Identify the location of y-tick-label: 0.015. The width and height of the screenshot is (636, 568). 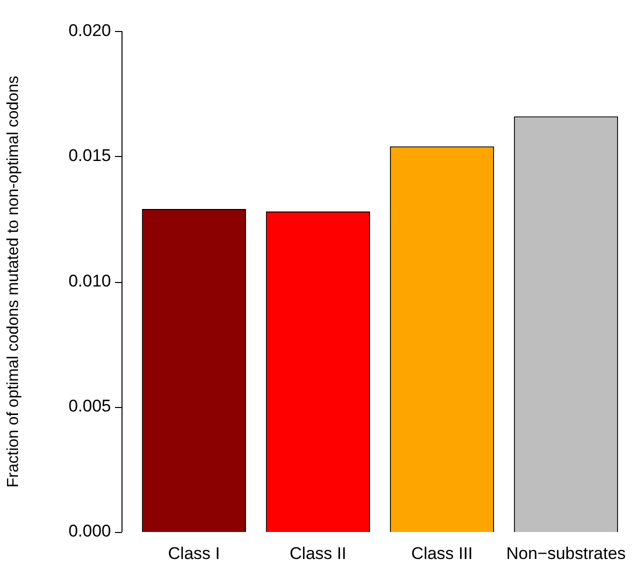
(89, 156).